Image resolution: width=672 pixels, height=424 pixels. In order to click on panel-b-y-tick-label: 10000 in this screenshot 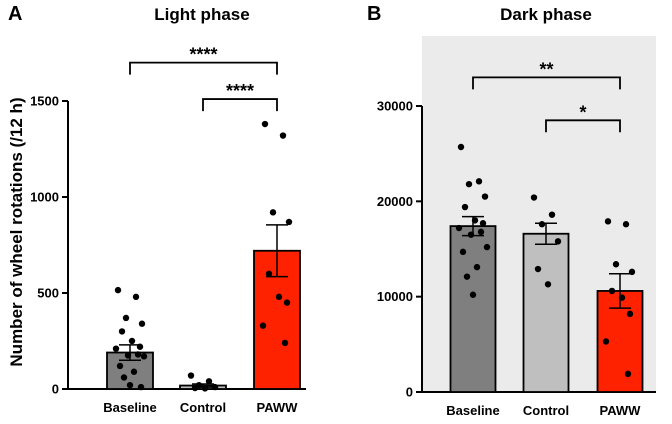, I will do `click(395, 296)`.